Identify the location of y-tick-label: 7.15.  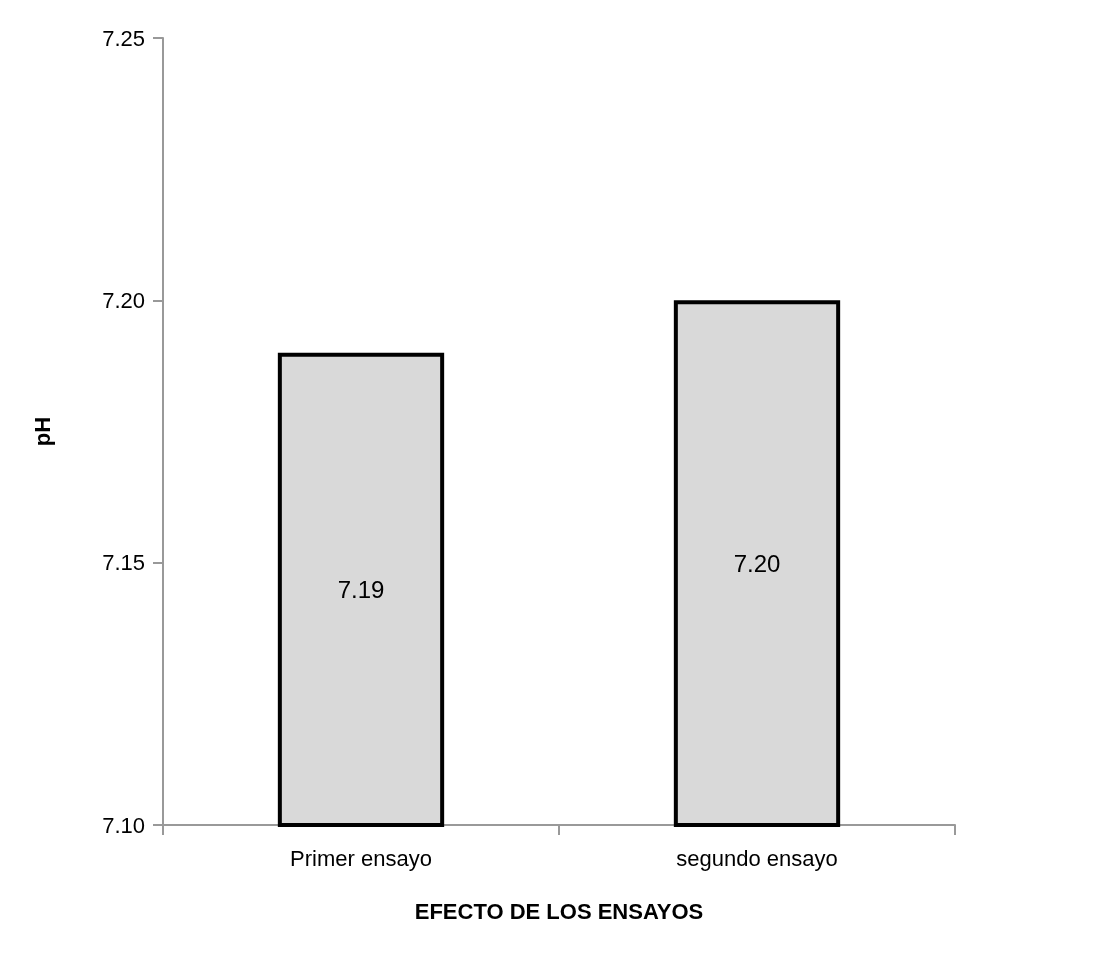
(123, 563).